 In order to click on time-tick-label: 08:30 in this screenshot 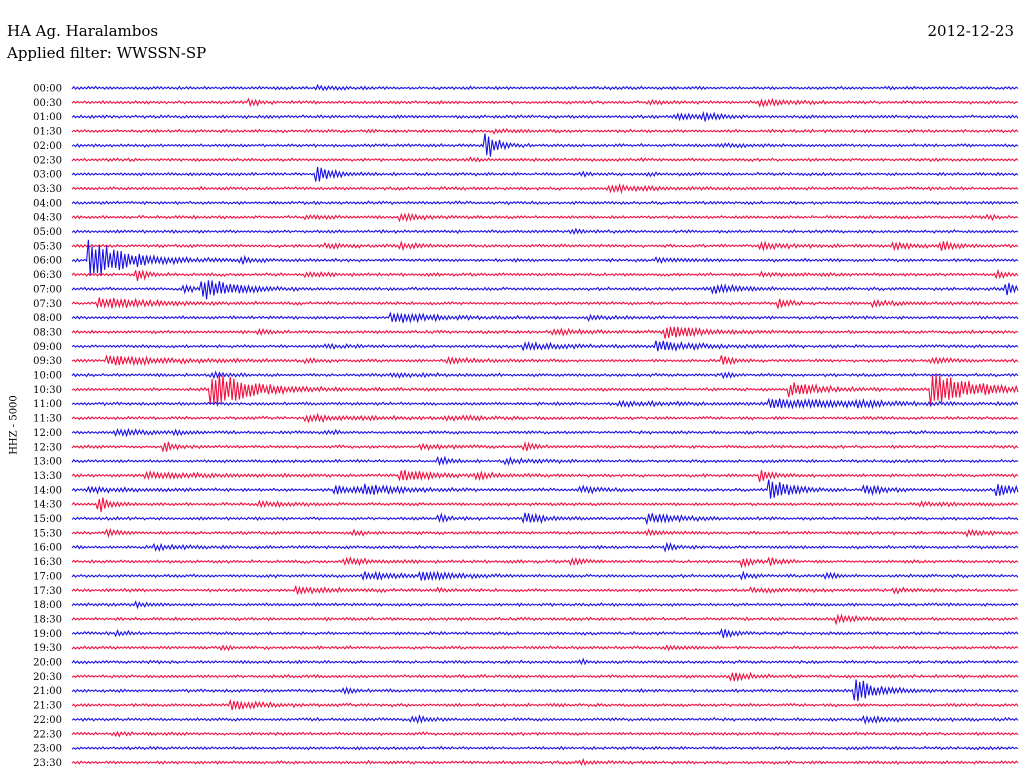, I will do `click(47, 332)`.